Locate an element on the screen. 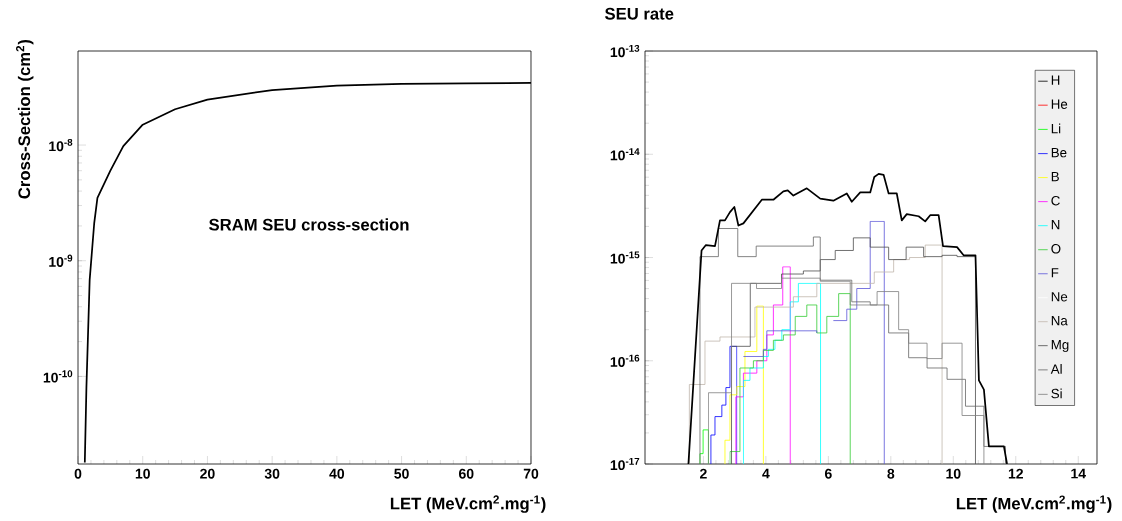 This screenshot has height=521, width=1122. x-tick-label: 20 is located at coordinates (207, 473).